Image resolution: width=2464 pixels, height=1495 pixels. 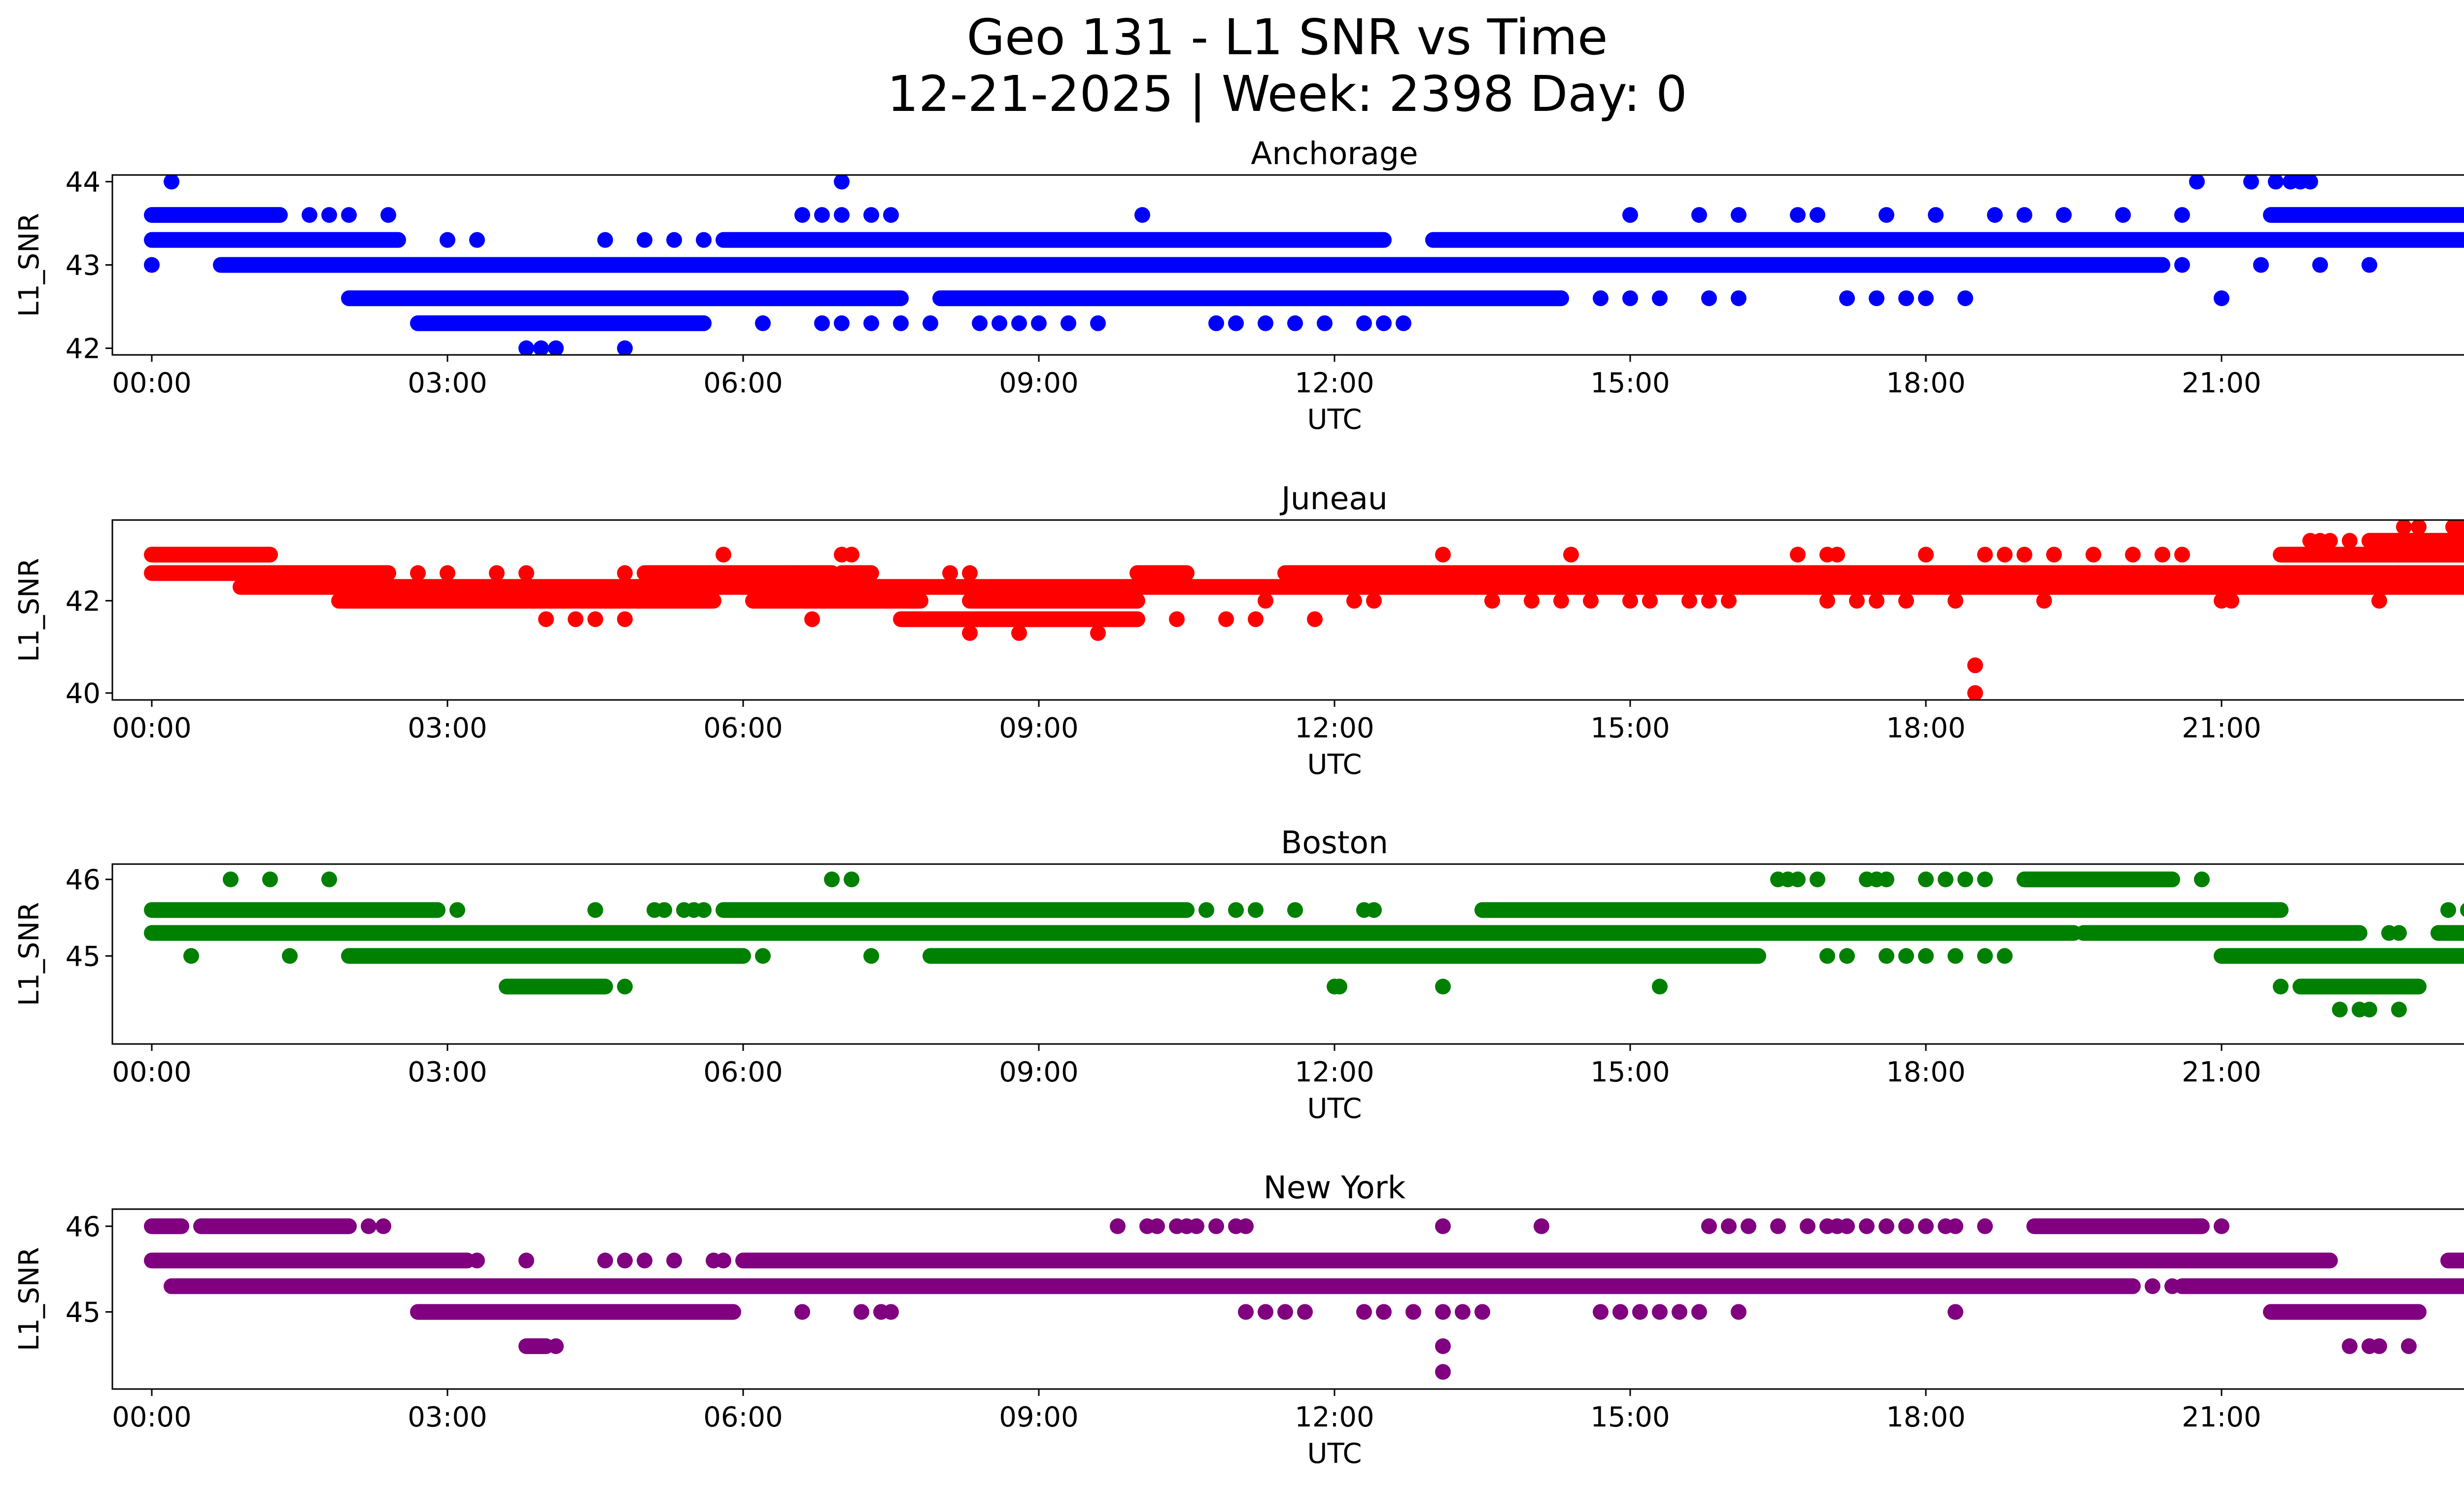 I want to click on x-tick-label: 15:00, so click(x=1630, y=1072).